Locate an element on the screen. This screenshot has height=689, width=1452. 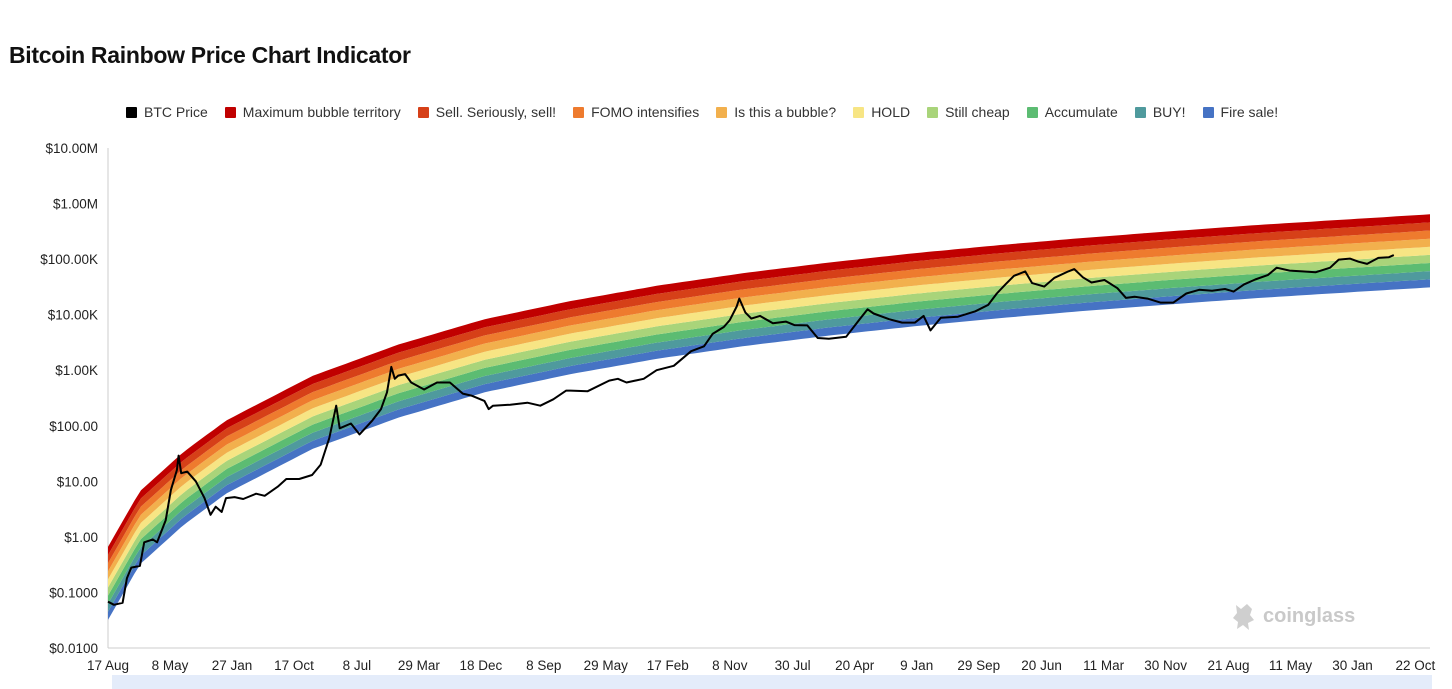
x-tick-label: 29 May is located at coordinates (606, 665).